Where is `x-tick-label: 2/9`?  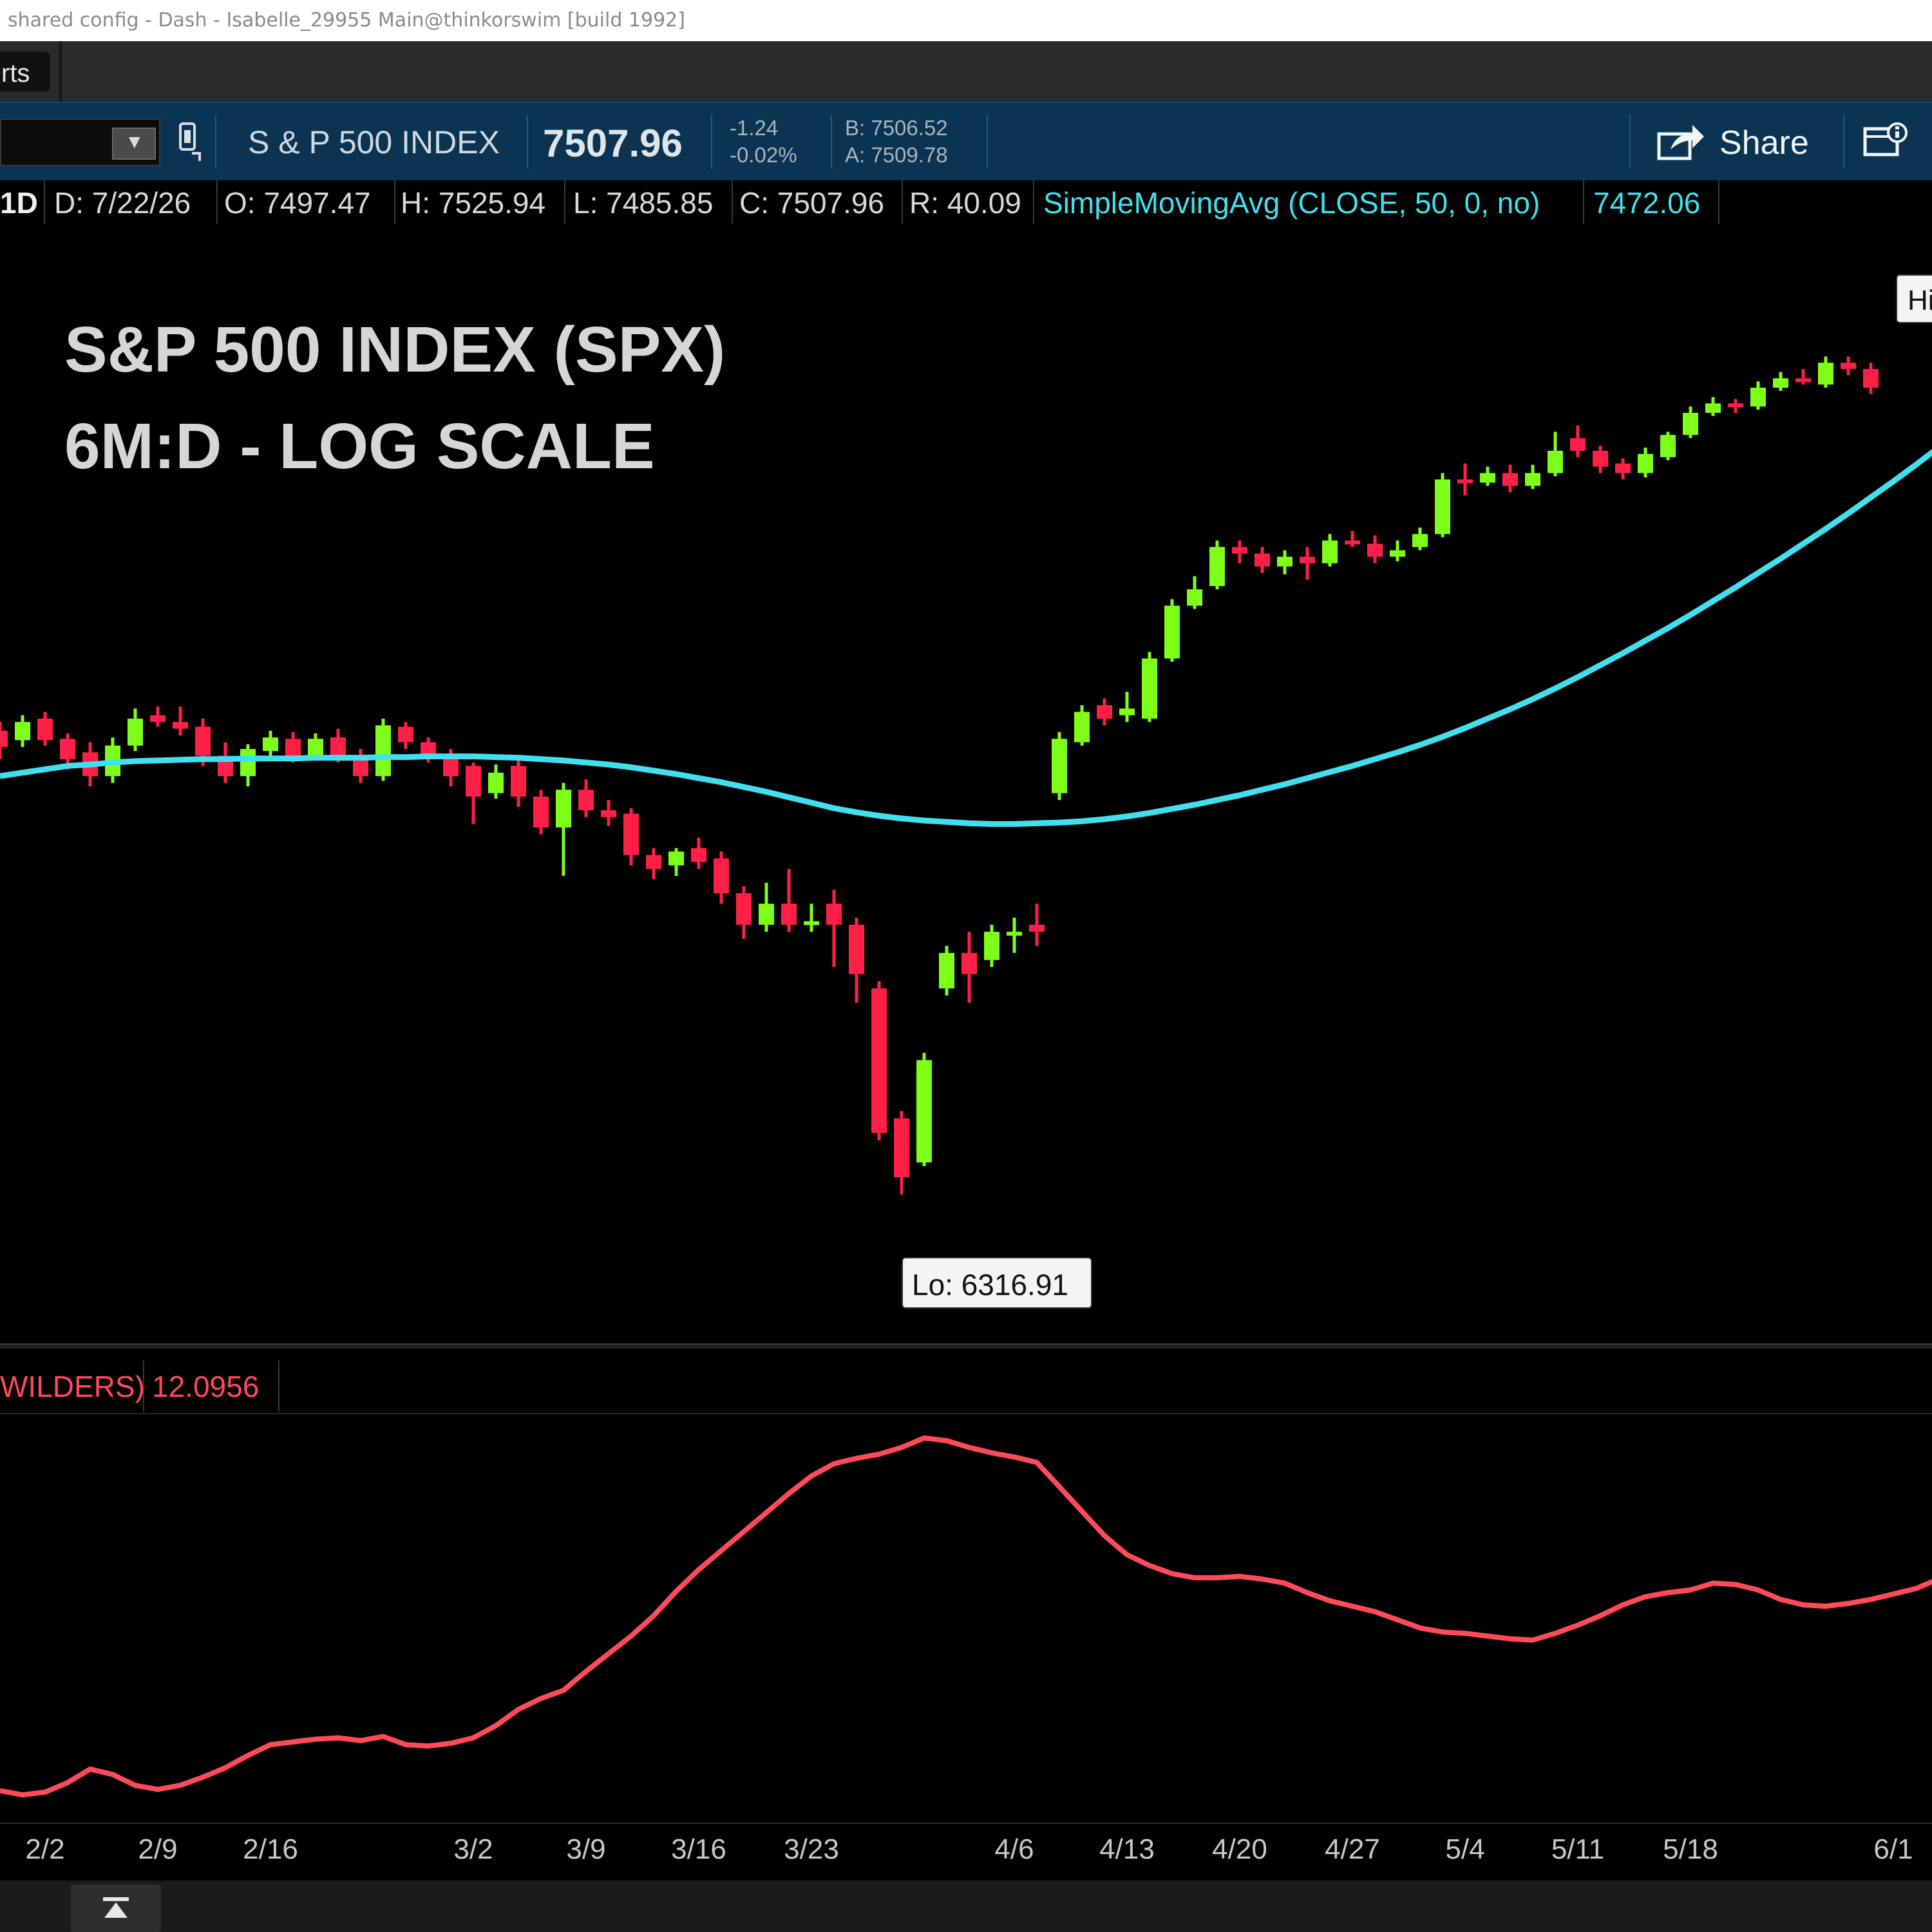 x-tick-label: 2/9 is located at coordinates (157, 1849).